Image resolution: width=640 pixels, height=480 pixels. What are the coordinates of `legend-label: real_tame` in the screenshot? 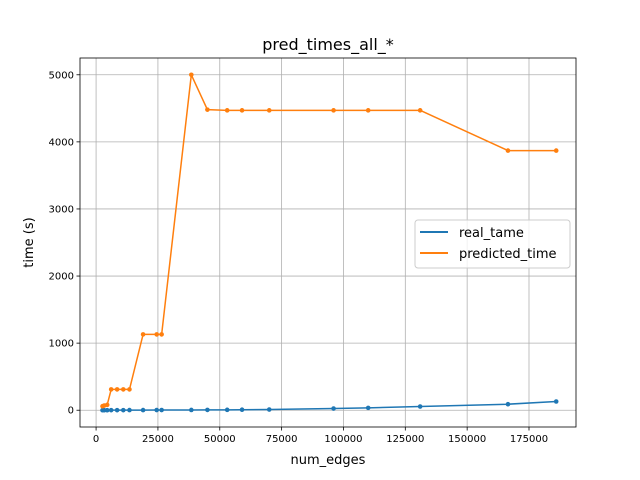 It's located at (491, 233).